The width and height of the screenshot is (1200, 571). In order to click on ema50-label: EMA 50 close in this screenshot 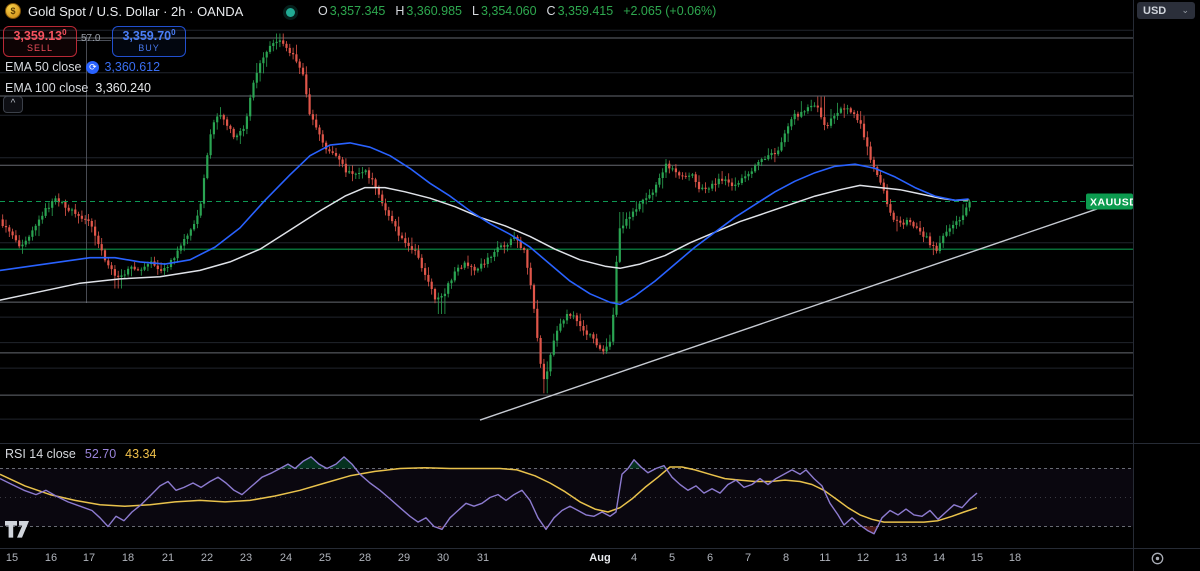, I will do `click(43, 67)`.